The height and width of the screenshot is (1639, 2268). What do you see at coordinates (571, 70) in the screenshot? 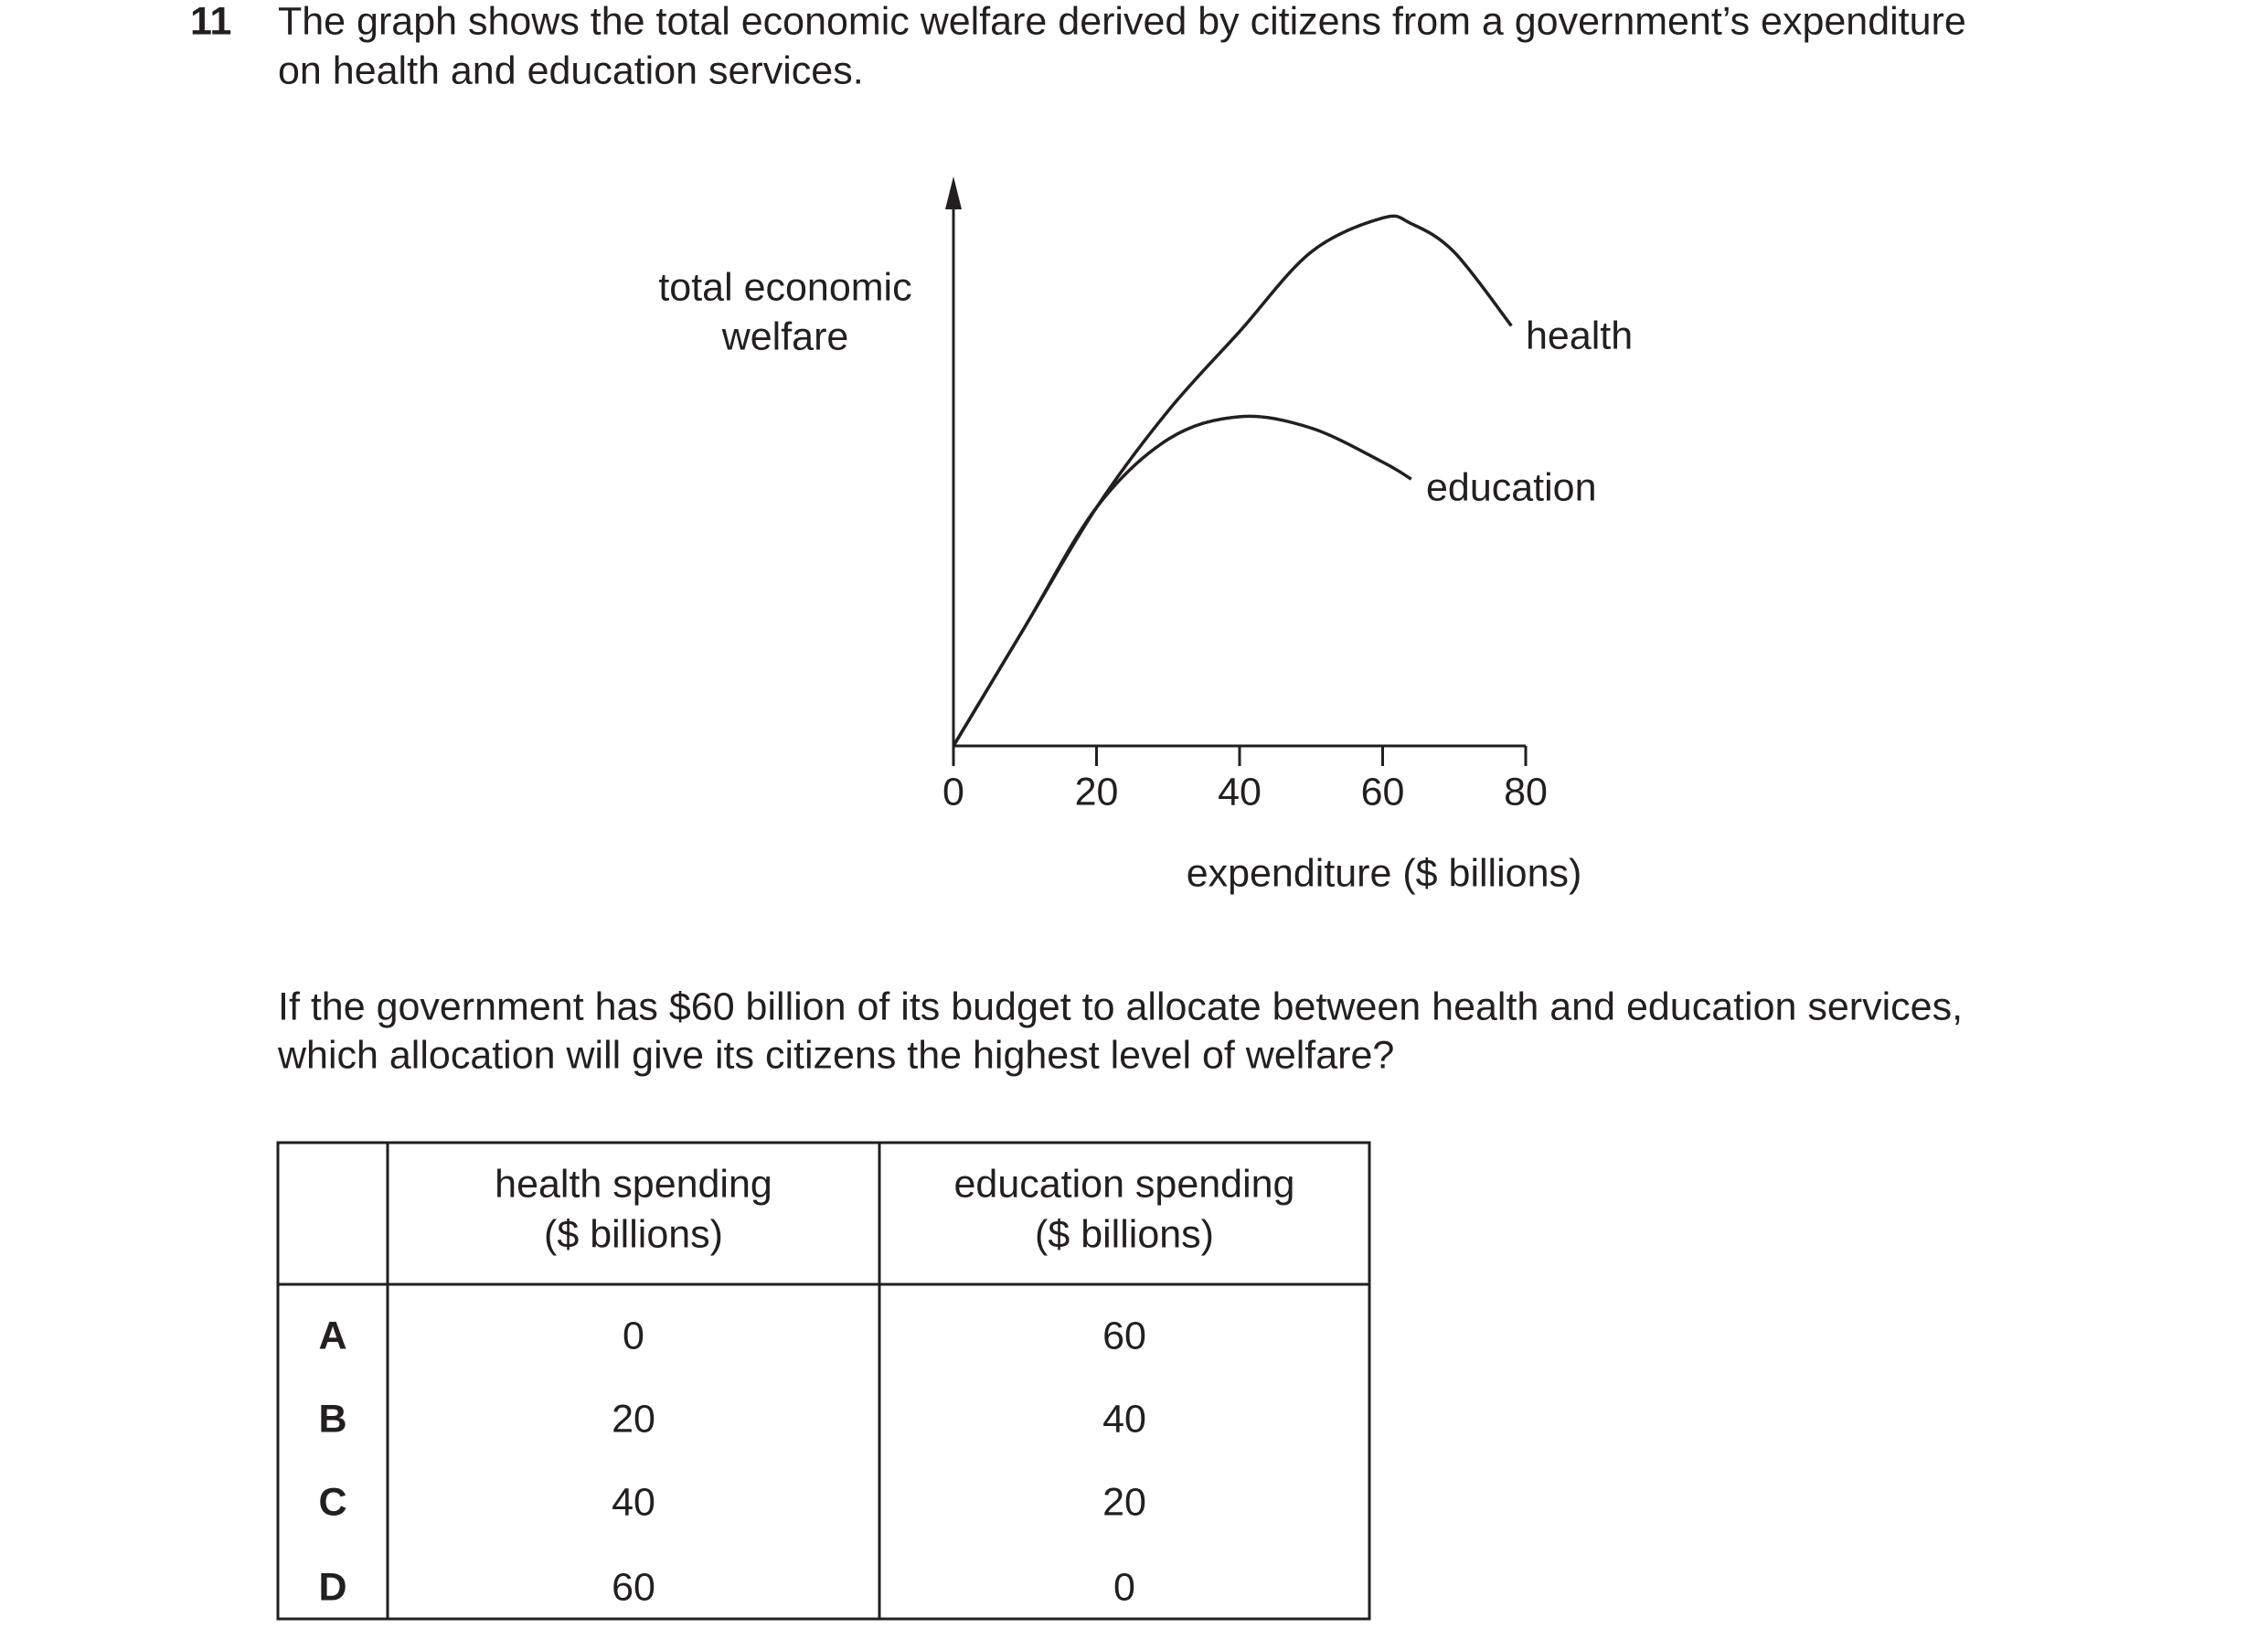
I see `question-text: on health and education services.` at bounding box center [571, 70].